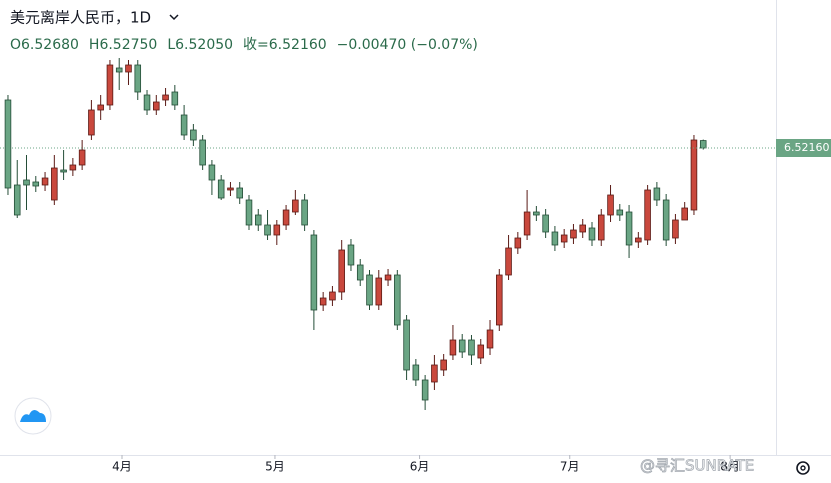  What do you see at coordinates (285, 45) in the screenshot?
I see `header-stat: 收=6.52160` at bounding box center [285, 45].